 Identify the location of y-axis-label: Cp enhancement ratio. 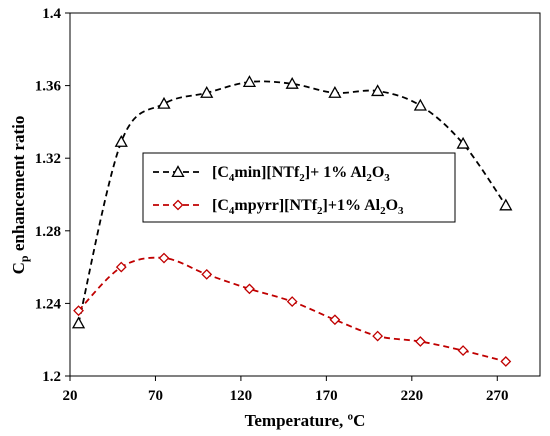
(20, 195).